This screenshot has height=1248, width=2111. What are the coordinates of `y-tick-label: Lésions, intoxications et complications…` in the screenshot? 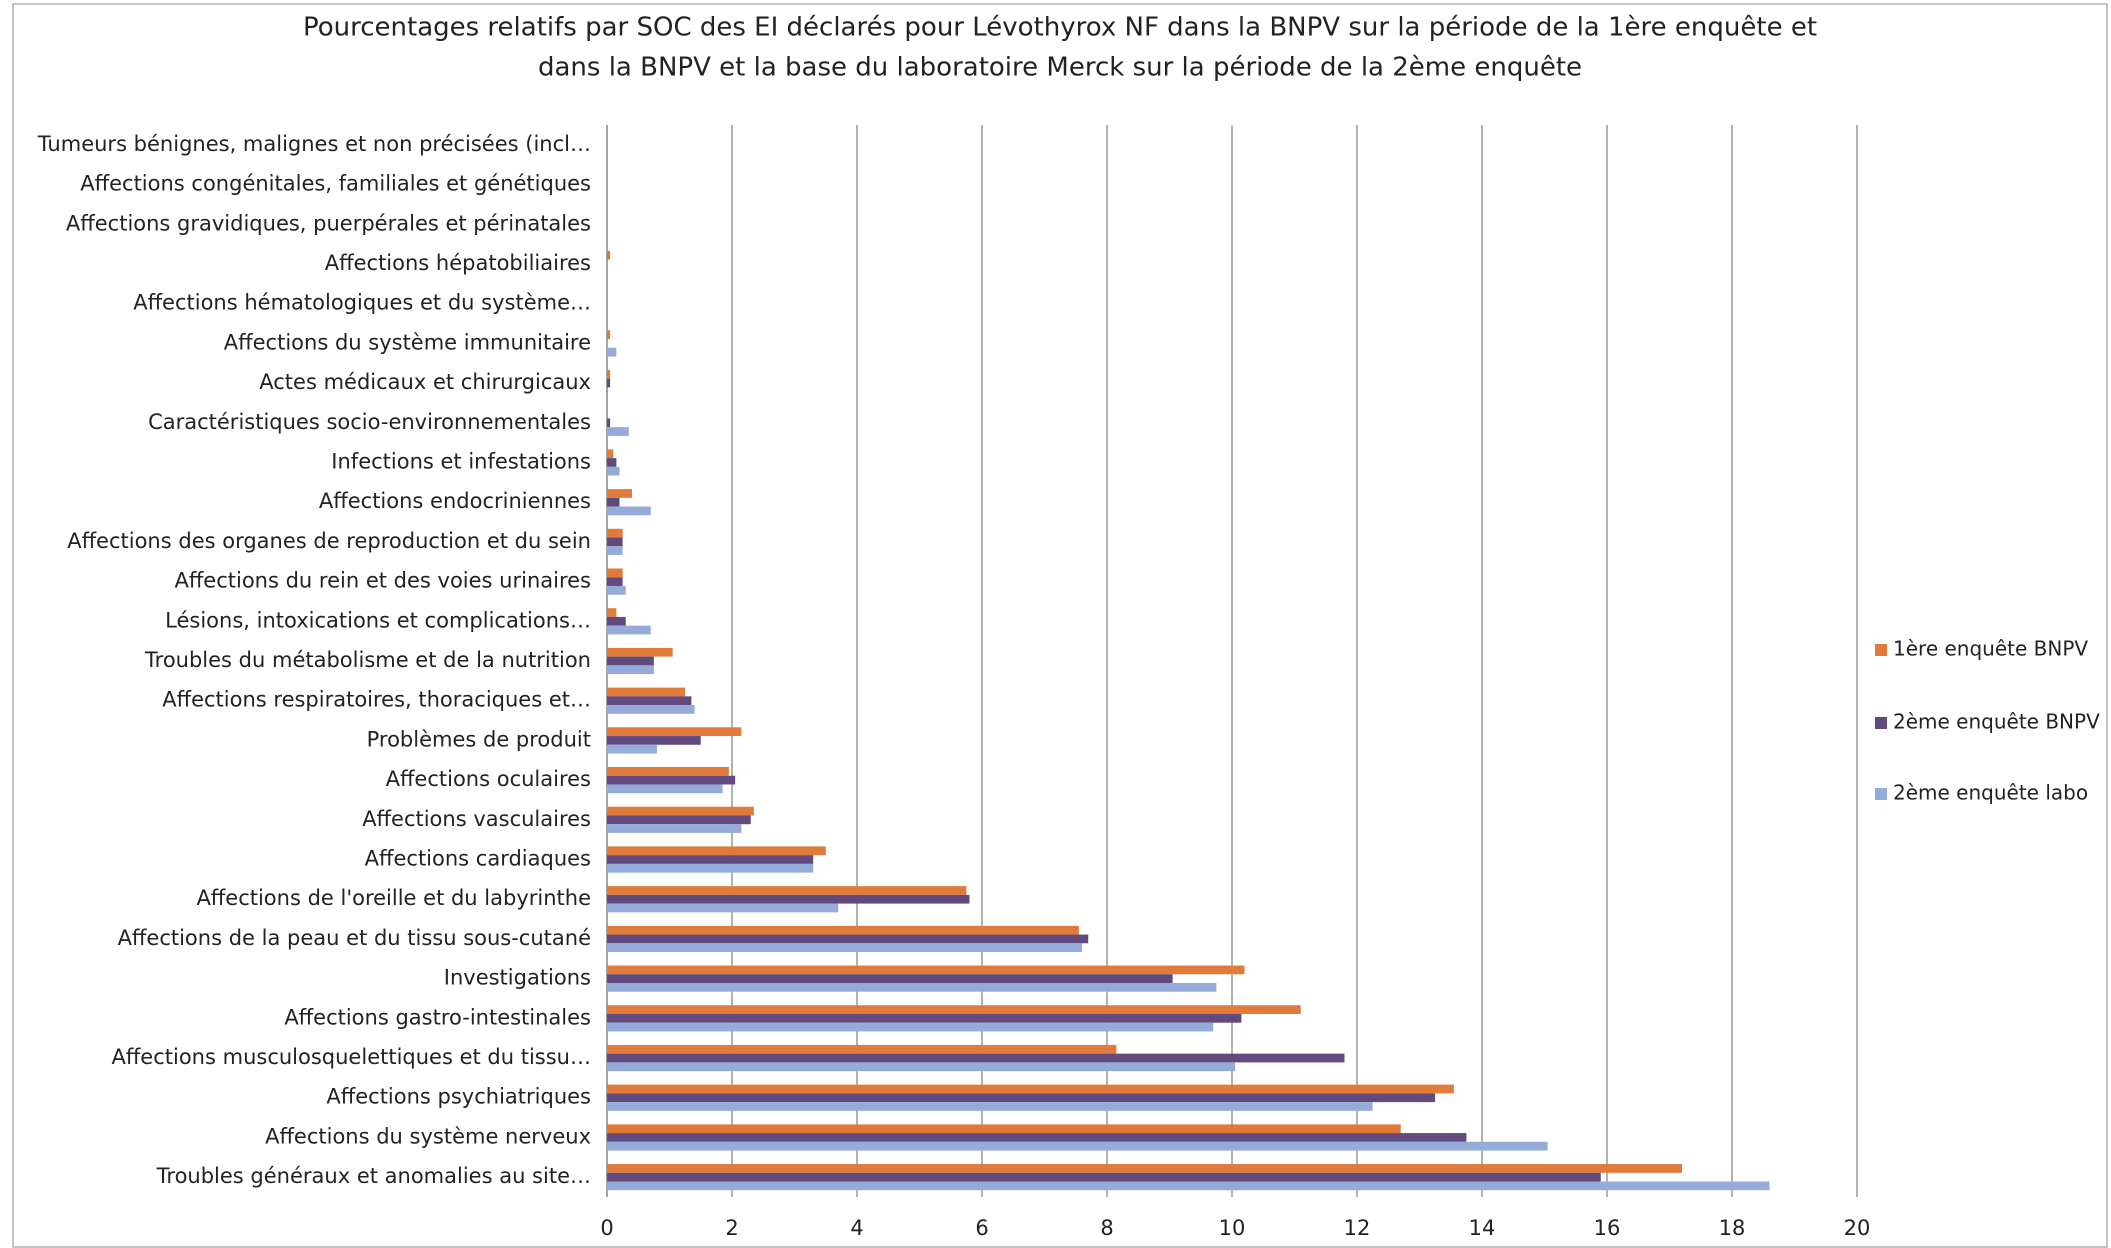 It's located at (378, 620).